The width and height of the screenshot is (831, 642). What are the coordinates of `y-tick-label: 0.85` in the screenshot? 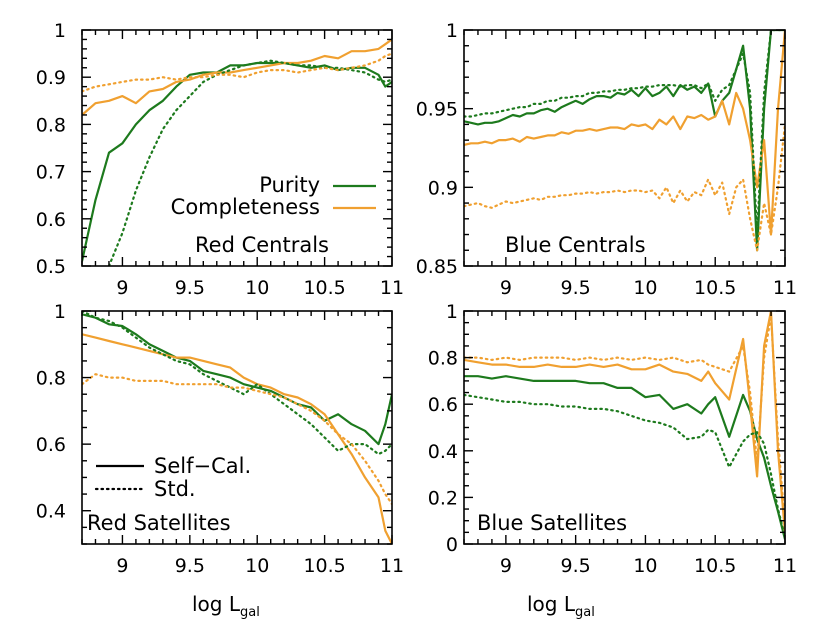 It's located at (437, 267).